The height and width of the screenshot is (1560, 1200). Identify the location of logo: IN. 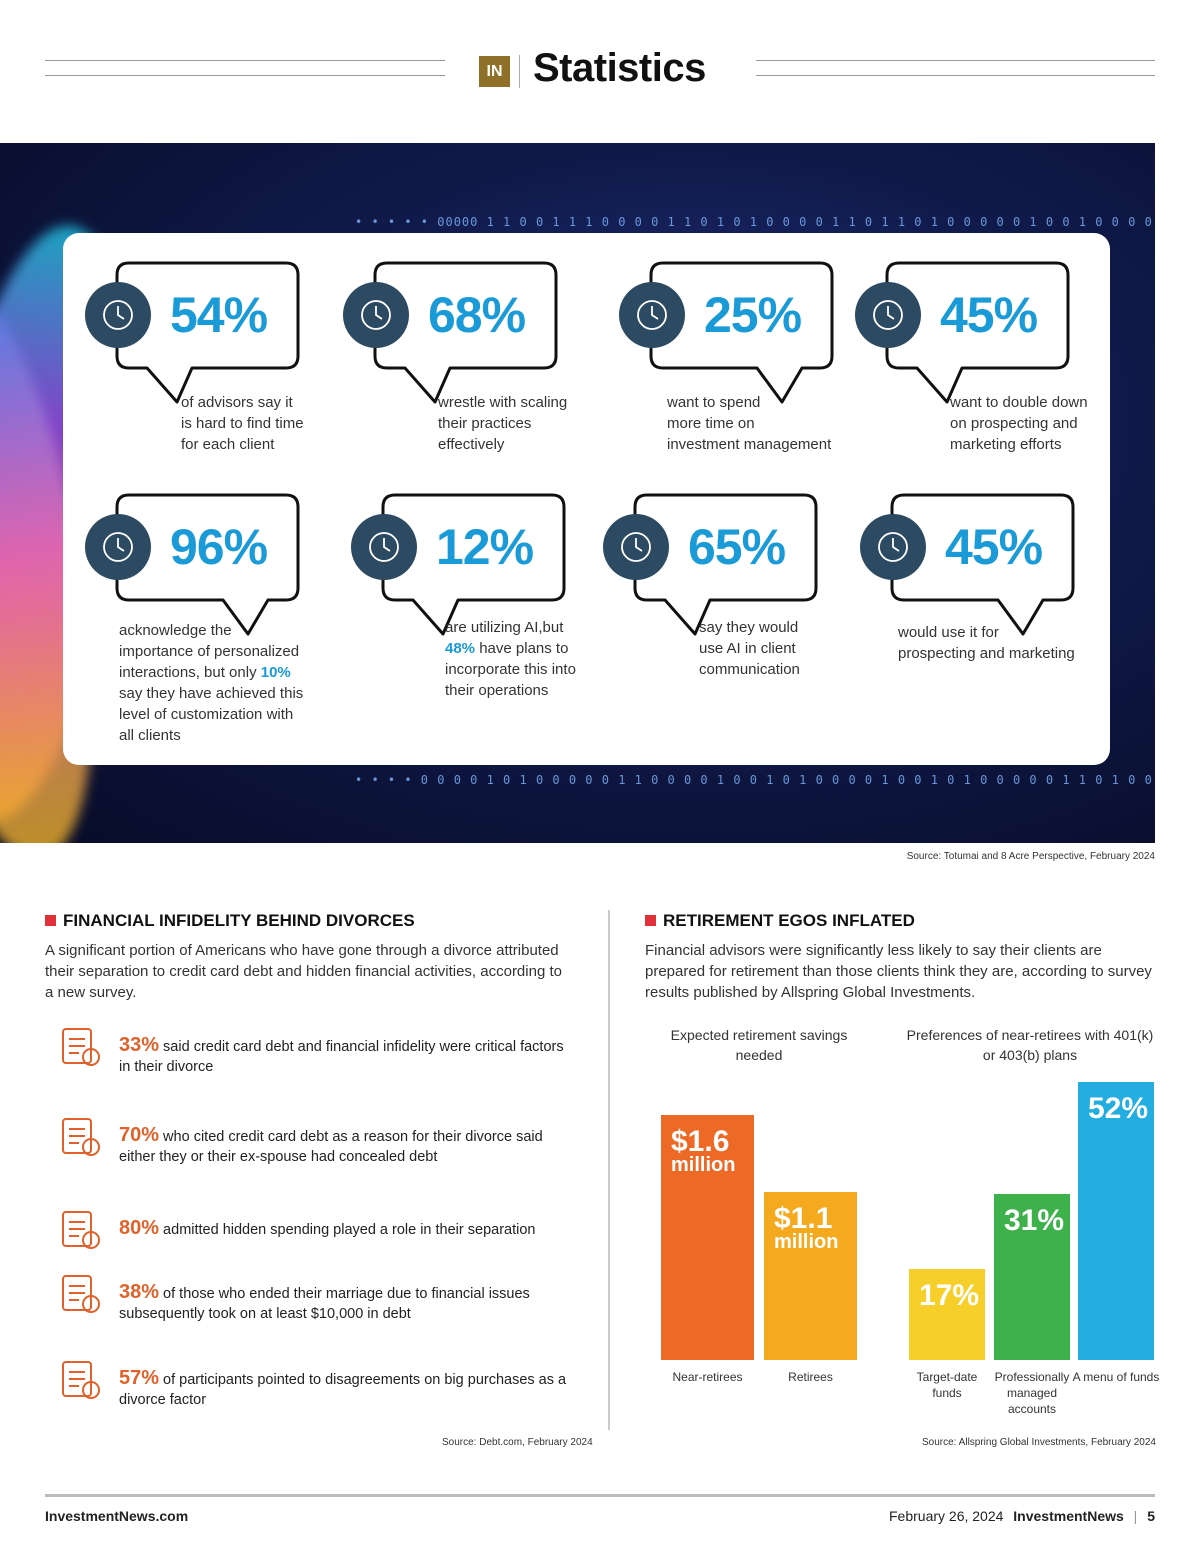
(494, 71).